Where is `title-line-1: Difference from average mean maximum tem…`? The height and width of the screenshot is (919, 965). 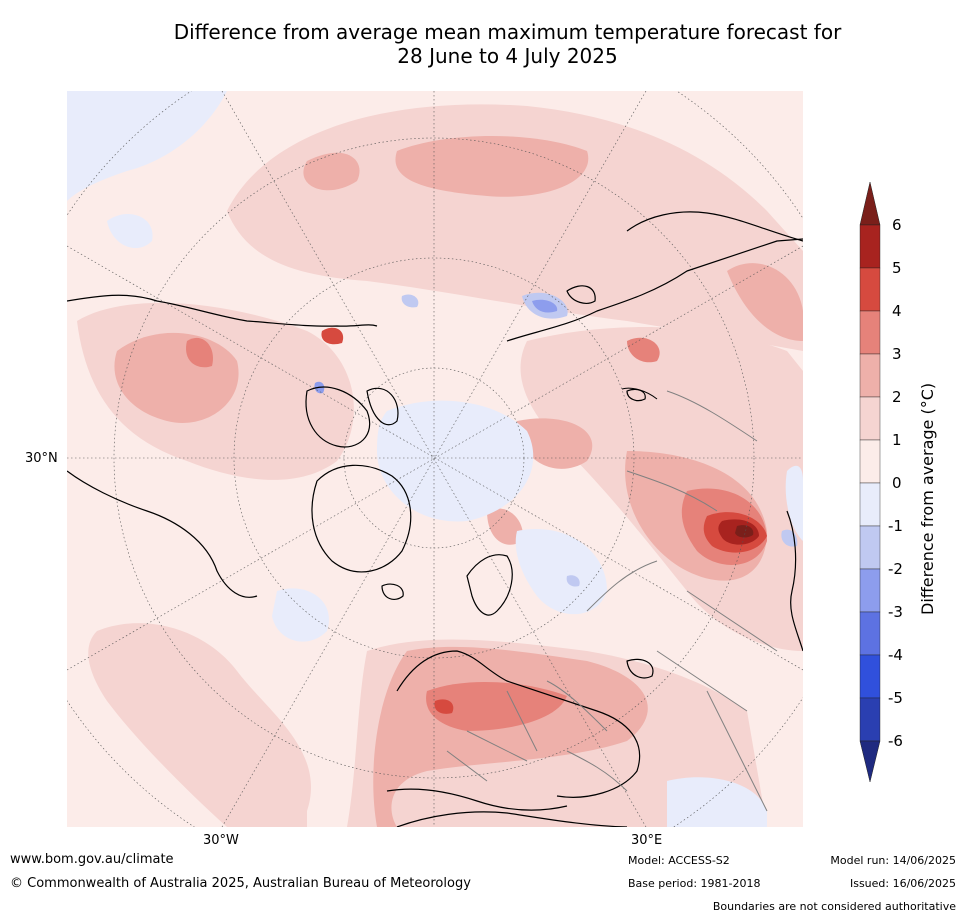
title-line-1: Difference from average mean maximum tem… is located at coordinates (507, 32).